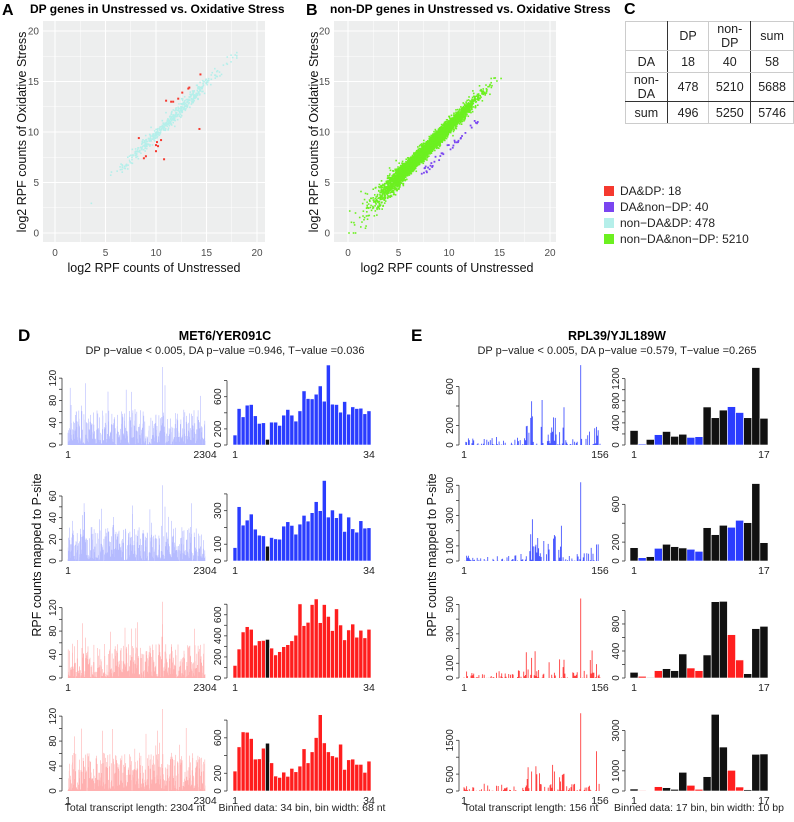  What do you see at coordinates (314, 132) in the screenshot?
I see `panel-b-ylabel: log2 RPF counts of Oxidative Stress` at bounding box center [314, 132].